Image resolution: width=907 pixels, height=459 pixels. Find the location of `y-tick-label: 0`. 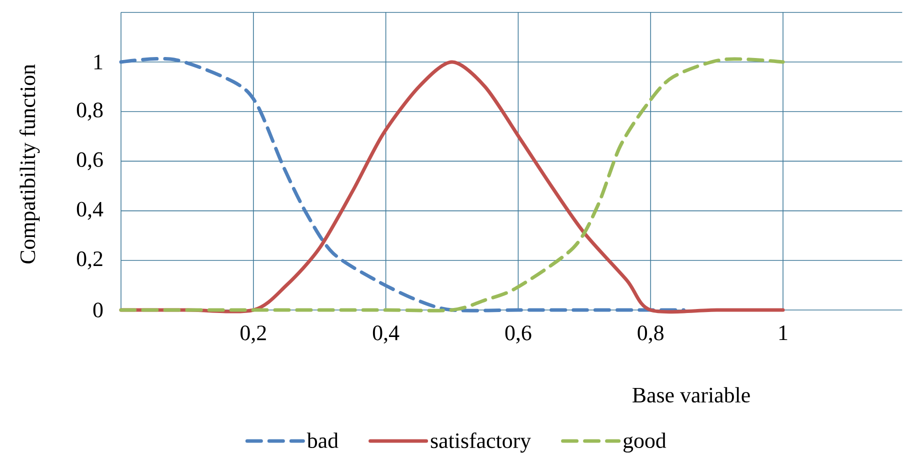

y-tick-label: 0 is located at coordinates (98, 310).